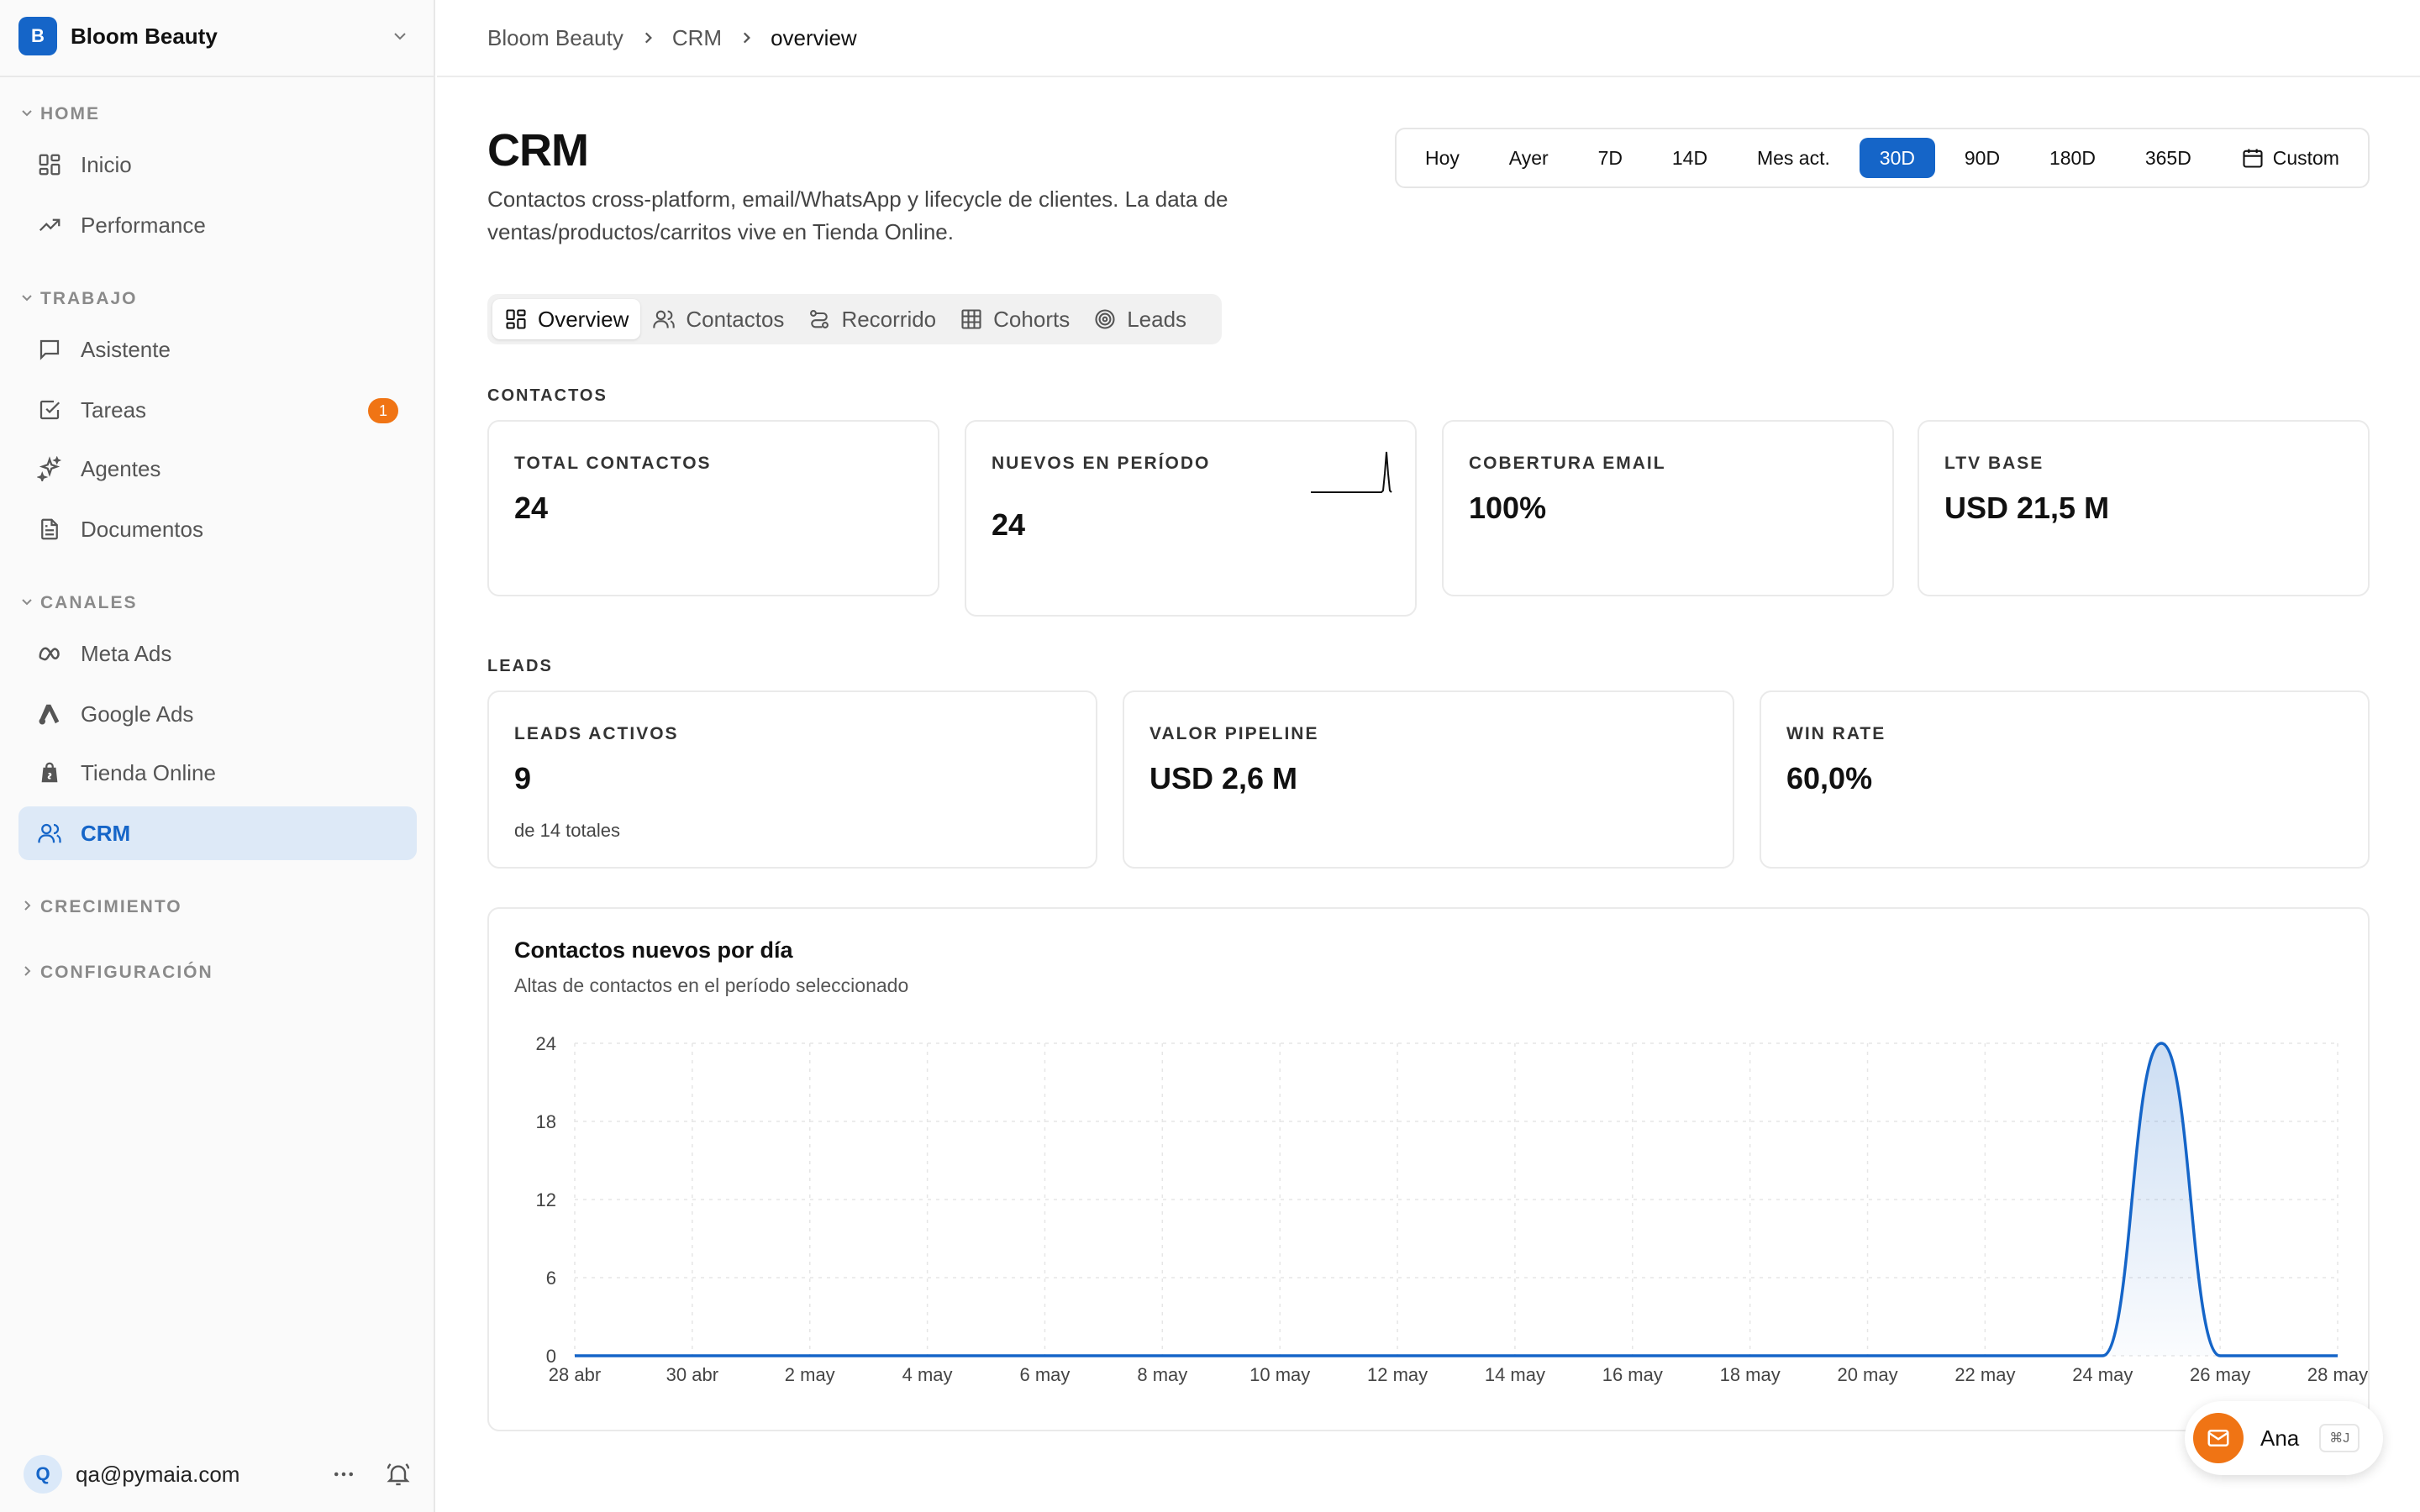 The height and width of the screenshot is (1512, 2420). What do you see at coordinates (143, 225) in the screenshot?
I see `sidebar-item-label: Performance` at bounding box center [143, 225].